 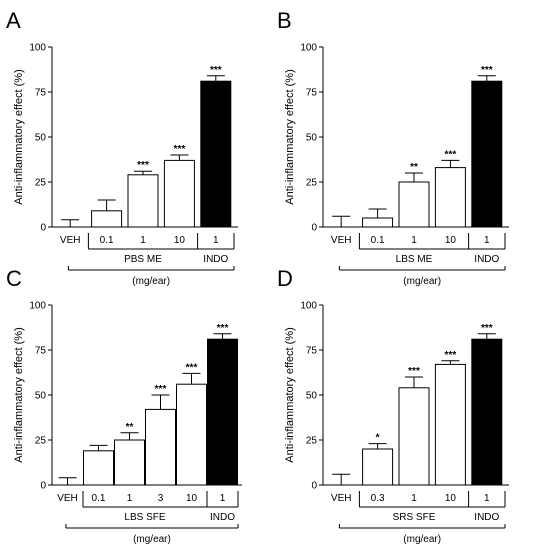 What do you see at coordinates (414, 517) in the screenshot?
I see `group-label-test: SRS SFE` at bounding box center [414, 517].